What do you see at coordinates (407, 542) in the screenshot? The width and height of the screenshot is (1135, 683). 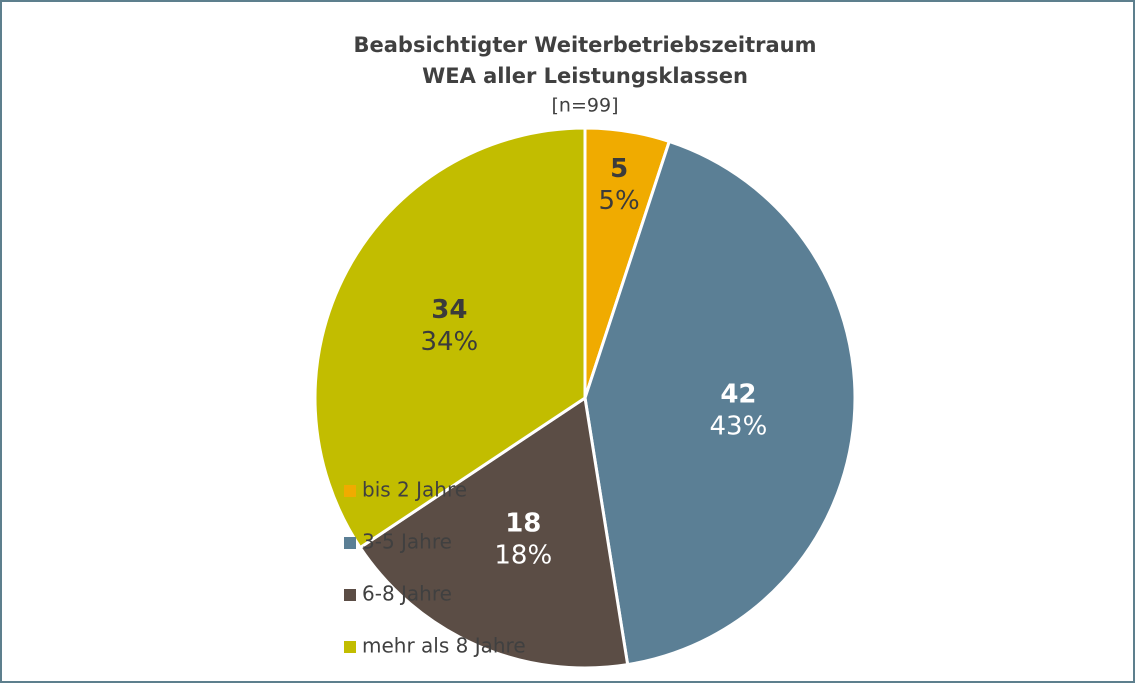 I see `legend-label: 3-5 Jahre` at bounding box center [407, 542].